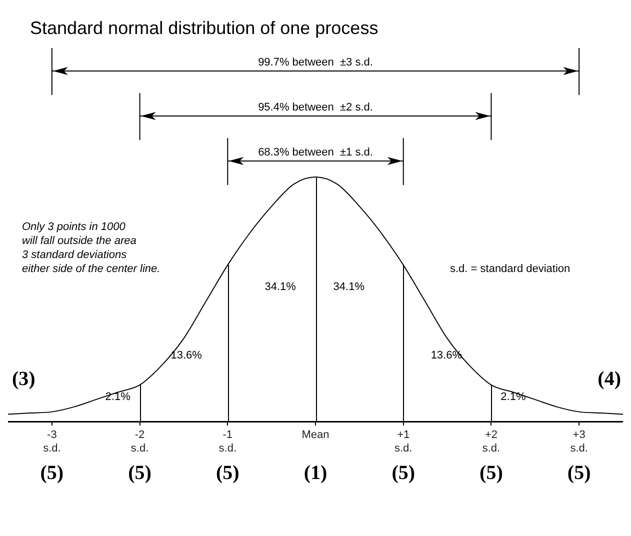  What do you see at coordinates (316, 473) in the screenshot?
I see `text: (1)` at bounding box center [316, 473].